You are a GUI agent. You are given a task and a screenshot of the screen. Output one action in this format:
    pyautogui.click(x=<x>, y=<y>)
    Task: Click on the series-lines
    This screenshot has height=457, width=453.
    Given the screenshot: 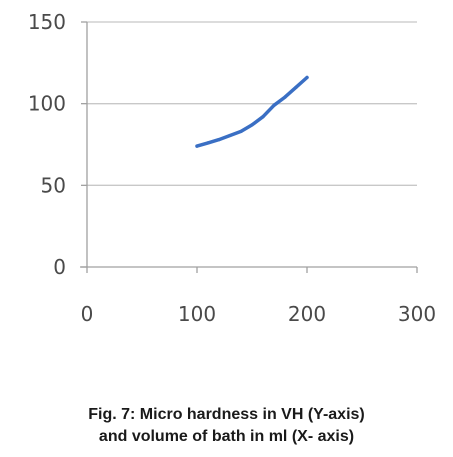 What is the action you would take?
    pyautogui.click(x=252, y=111)
    